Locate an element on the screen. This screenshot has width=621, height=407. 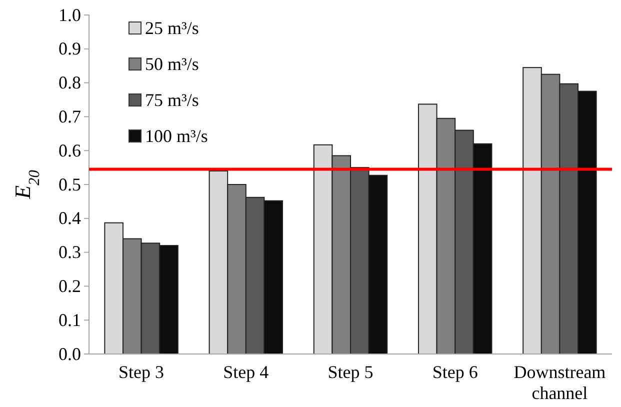
x-tick-label: Step 5 is located at coordinates (351, 372).